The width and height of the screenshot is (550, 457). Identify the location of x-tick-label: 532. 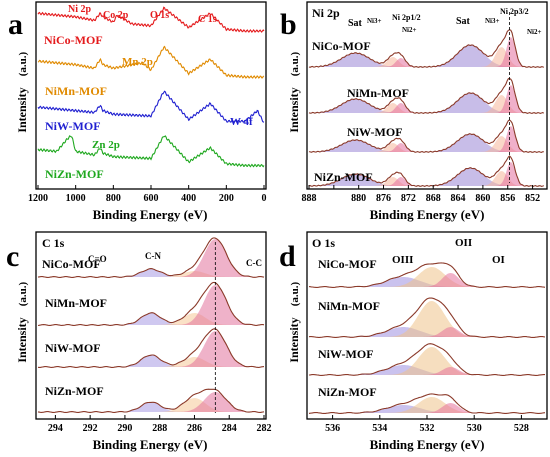
(427, 428).